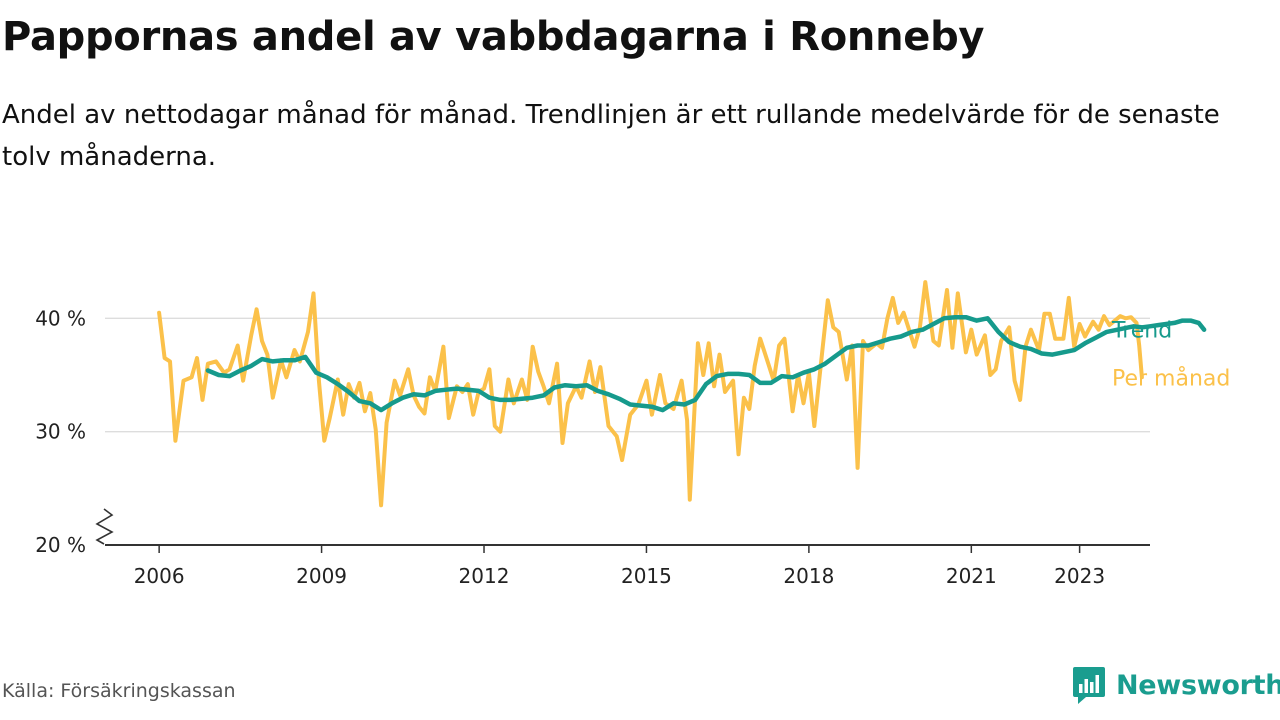  What do you see at coordinates (159, 576) in the screenshot?
I see `x-tick-label: 2006` at bounding box center [159, 576].